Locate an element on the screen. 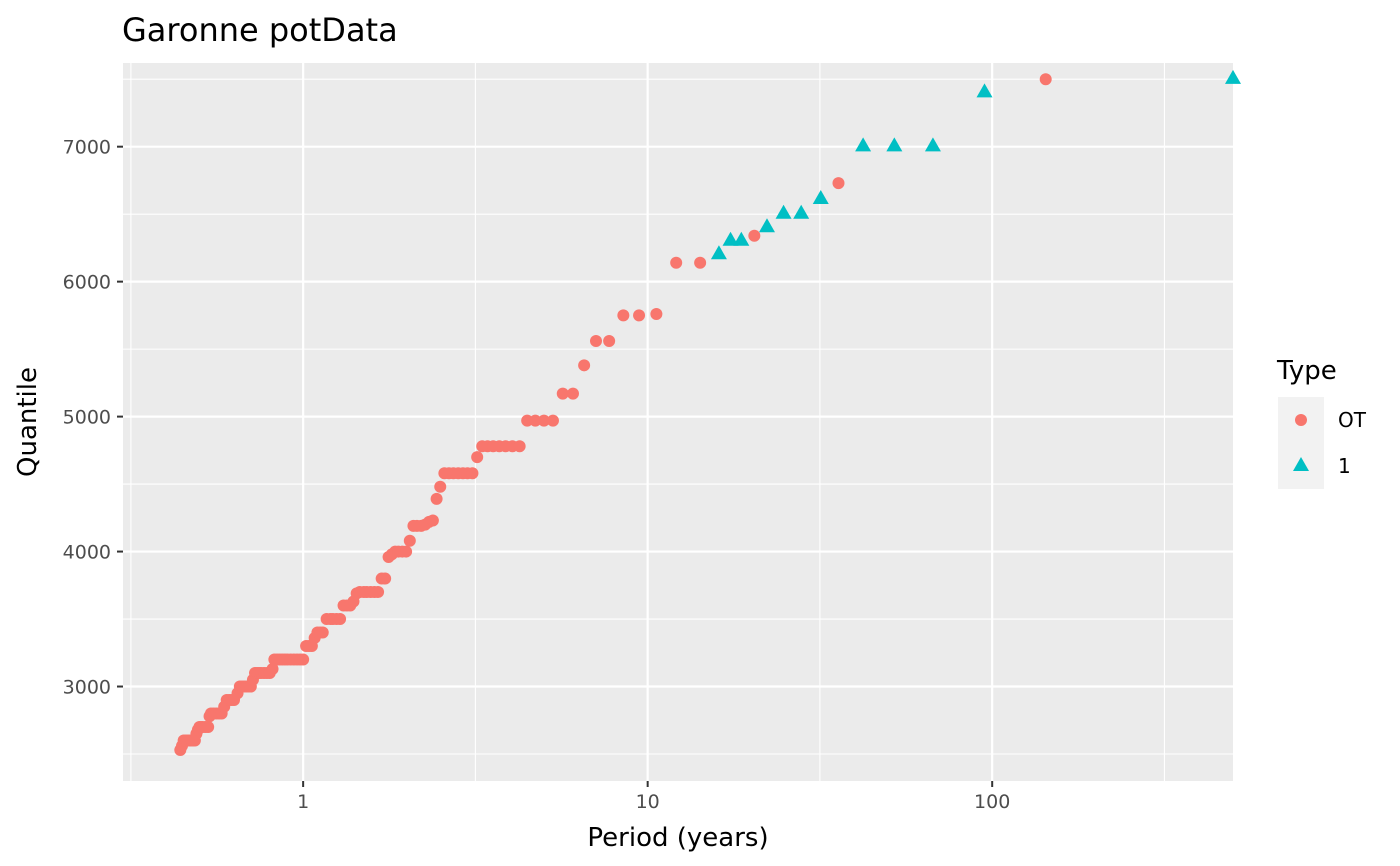 This screenshot has height=866, width=1400. x-axis: 1 10 100 is located at coordinates (653, 797).